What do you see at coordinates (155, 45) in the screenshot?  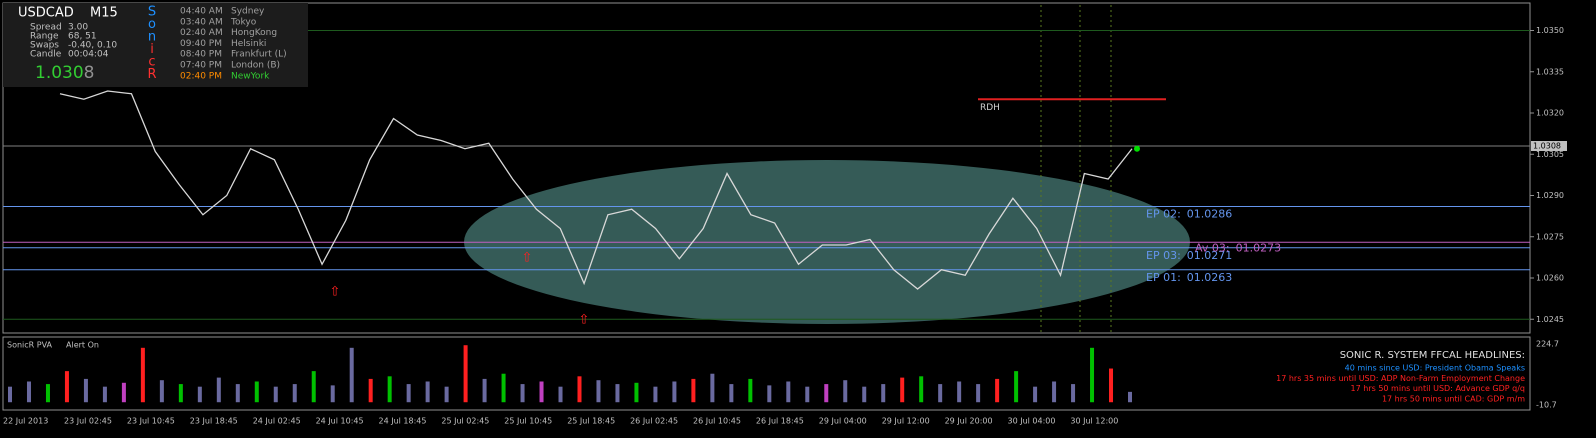 I see `info-panel` at bounding box center [155, 45].